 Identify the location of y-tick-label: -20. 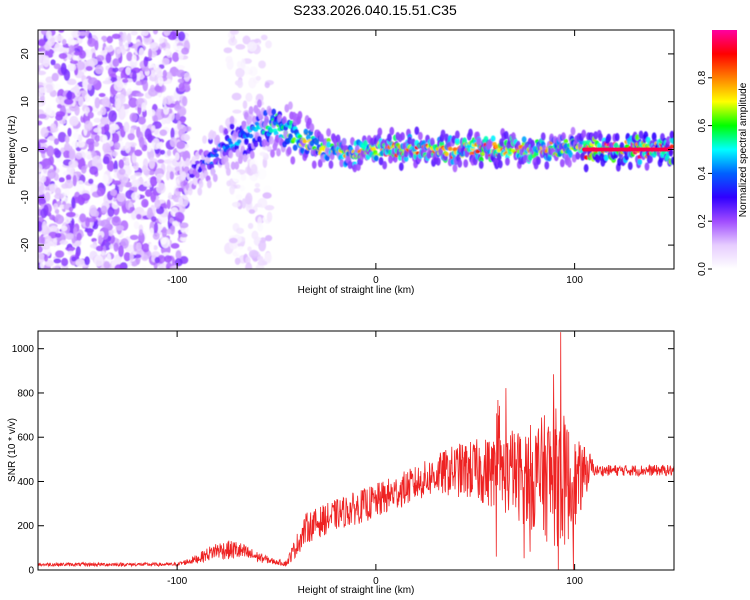
(25, 244).